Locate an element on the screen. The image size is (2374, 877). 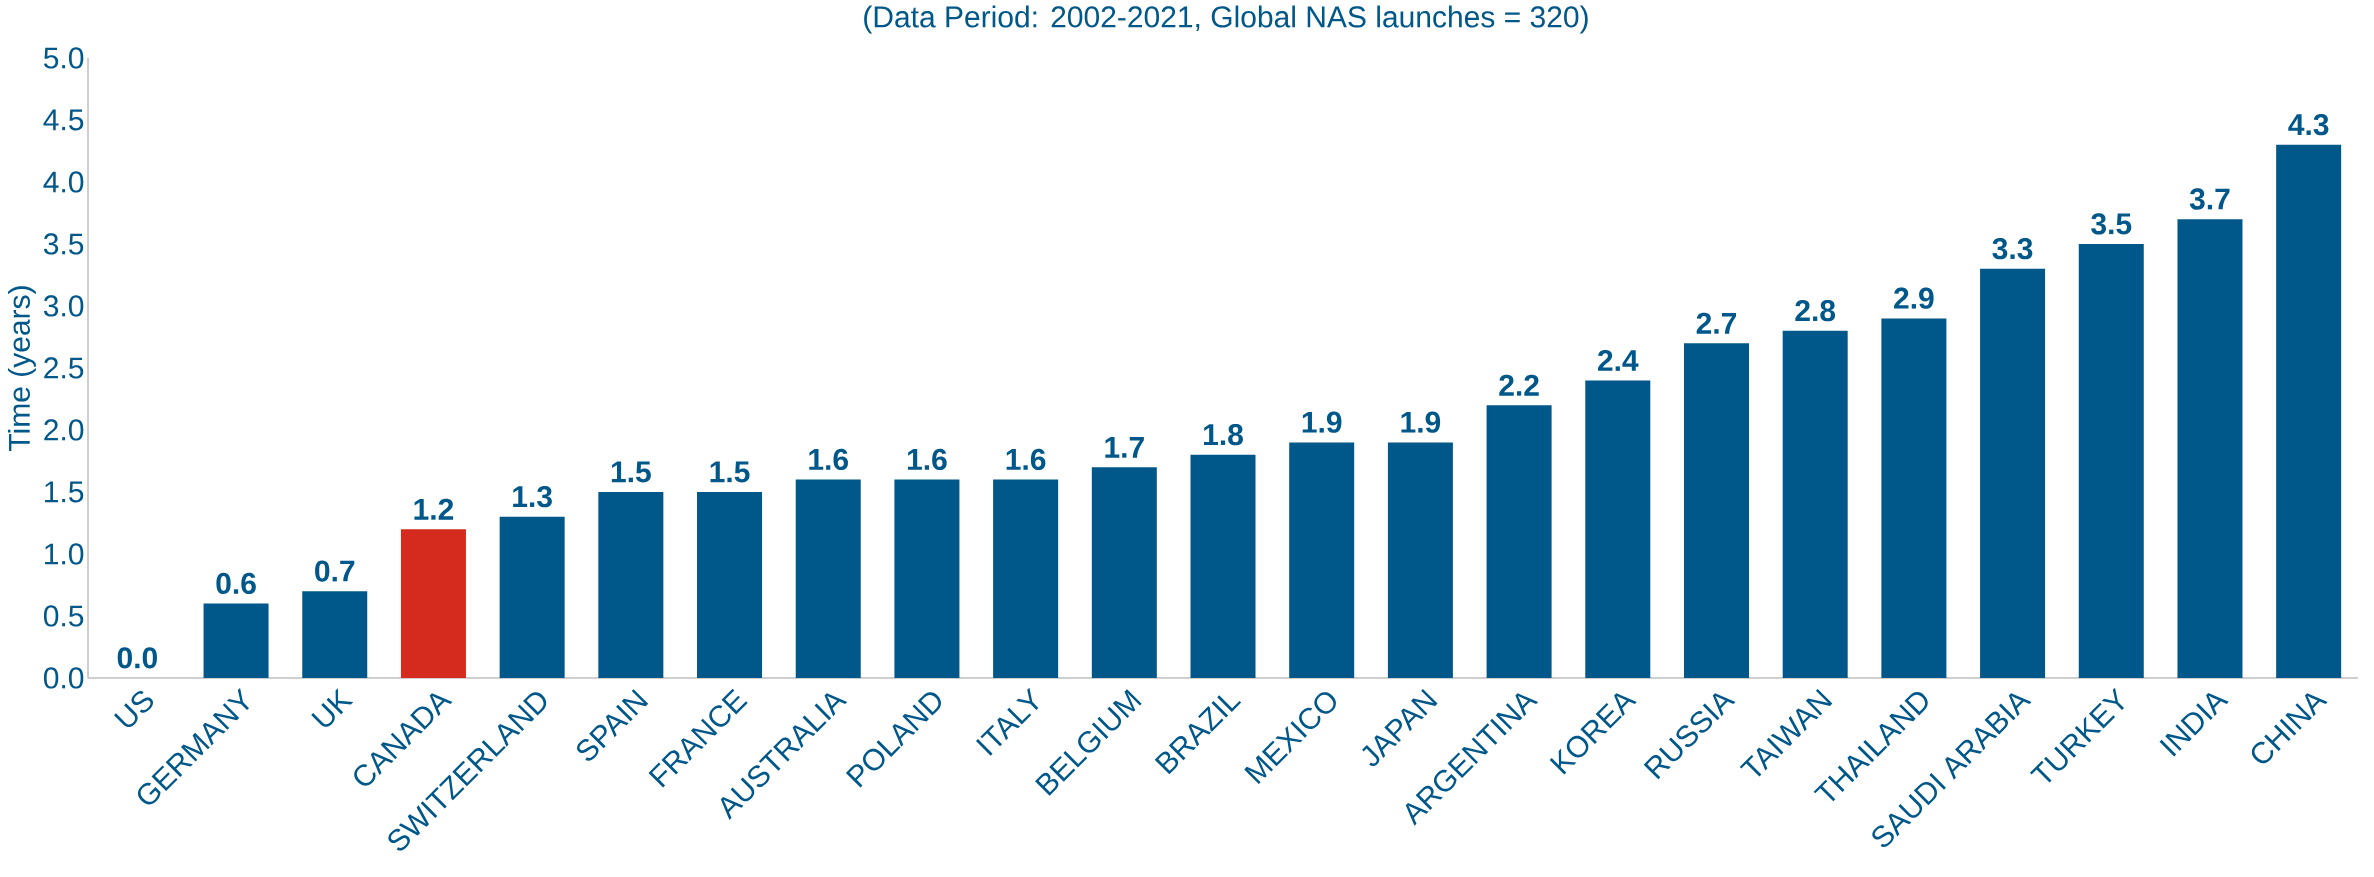
data-label: 2.2 is located at coordinates (1519, 385).